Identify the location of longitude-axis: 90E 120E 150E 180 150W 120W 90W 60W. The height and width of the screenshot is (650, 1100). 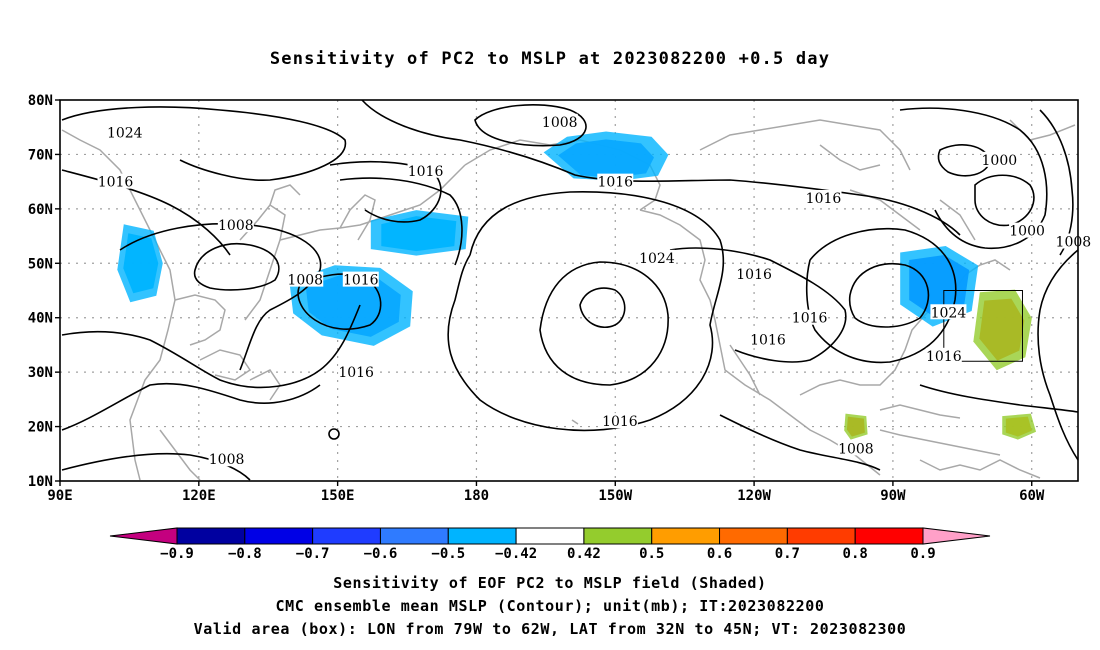
(546, 492).